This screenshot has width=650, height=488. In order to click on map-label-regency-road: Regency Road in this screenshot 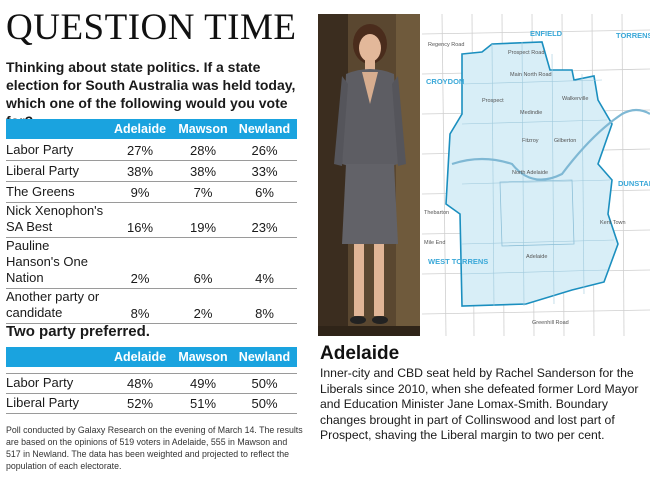, I will do `click(446, 45)`.